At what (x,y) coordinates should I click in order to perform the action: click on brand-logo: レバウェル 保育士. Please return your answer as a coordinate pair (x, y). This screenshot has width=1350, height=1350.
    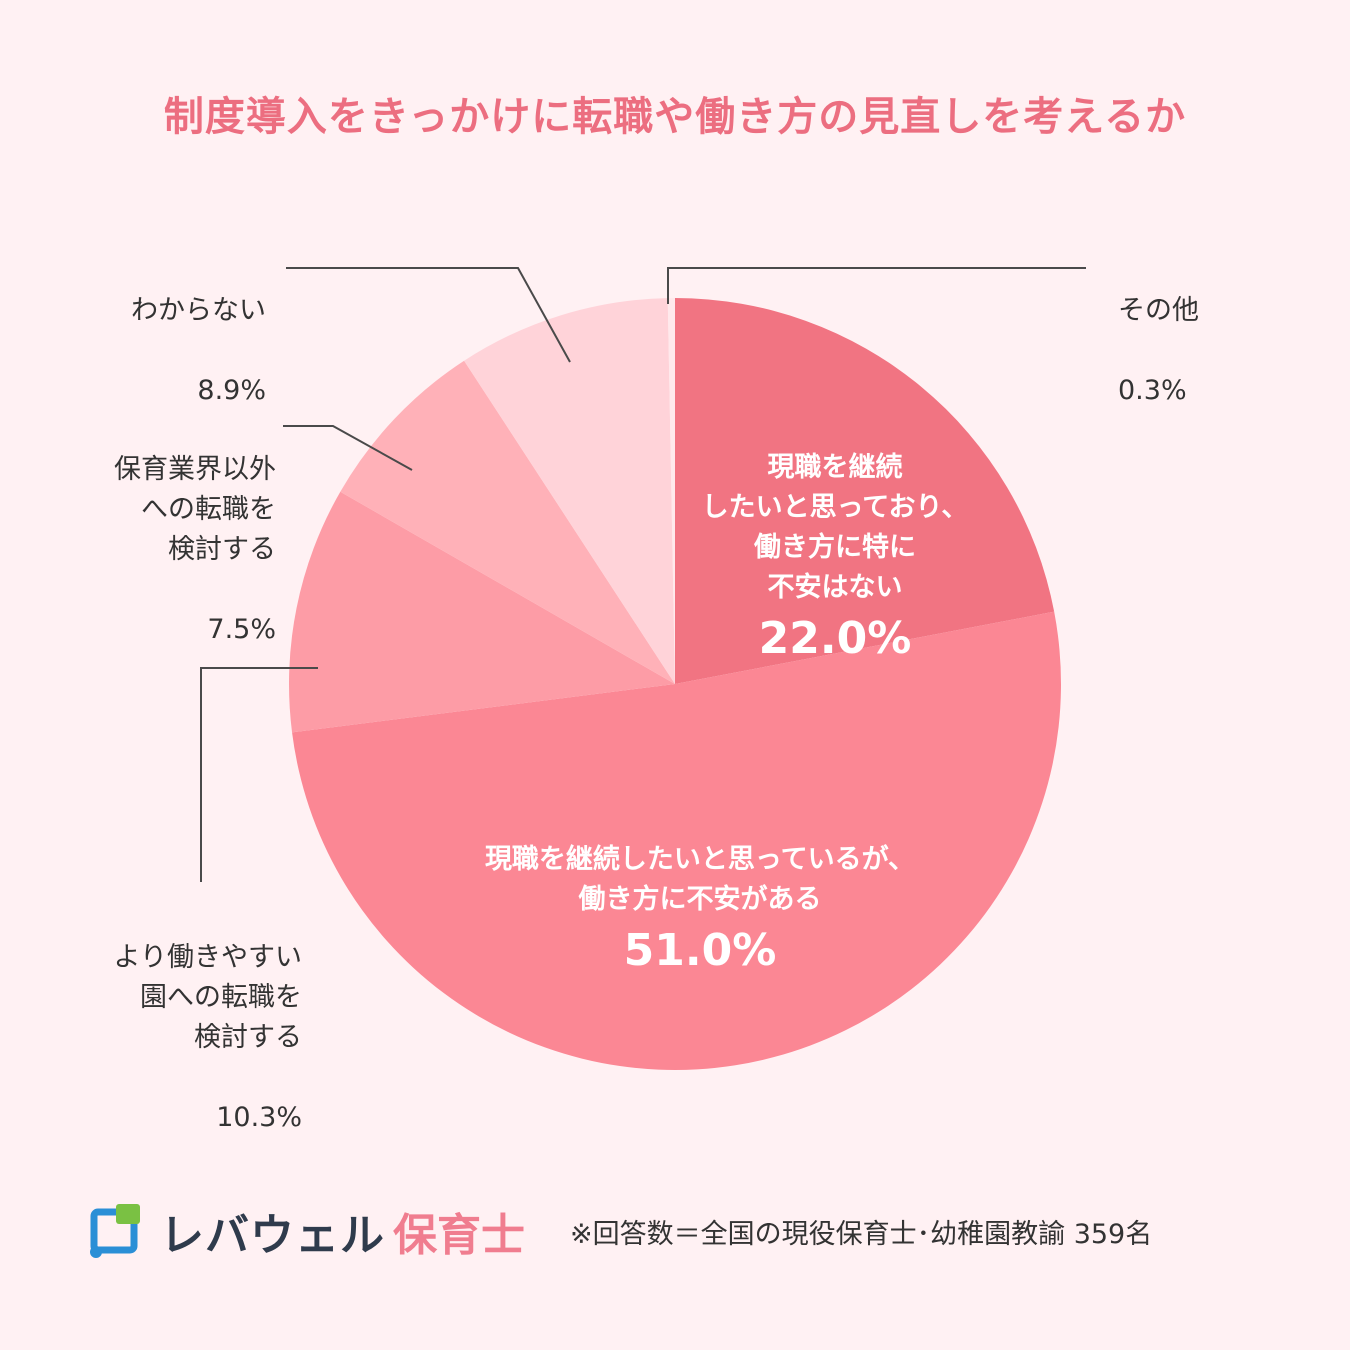
    Looking at the image, I should click on (305, 1231).